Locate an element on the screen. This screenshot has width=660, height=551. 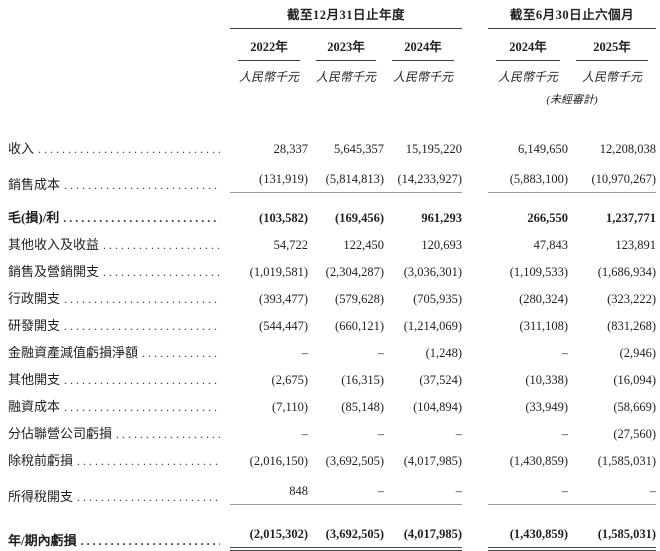
cell-value: (1,430,859) is located at coordinates (528, 527).